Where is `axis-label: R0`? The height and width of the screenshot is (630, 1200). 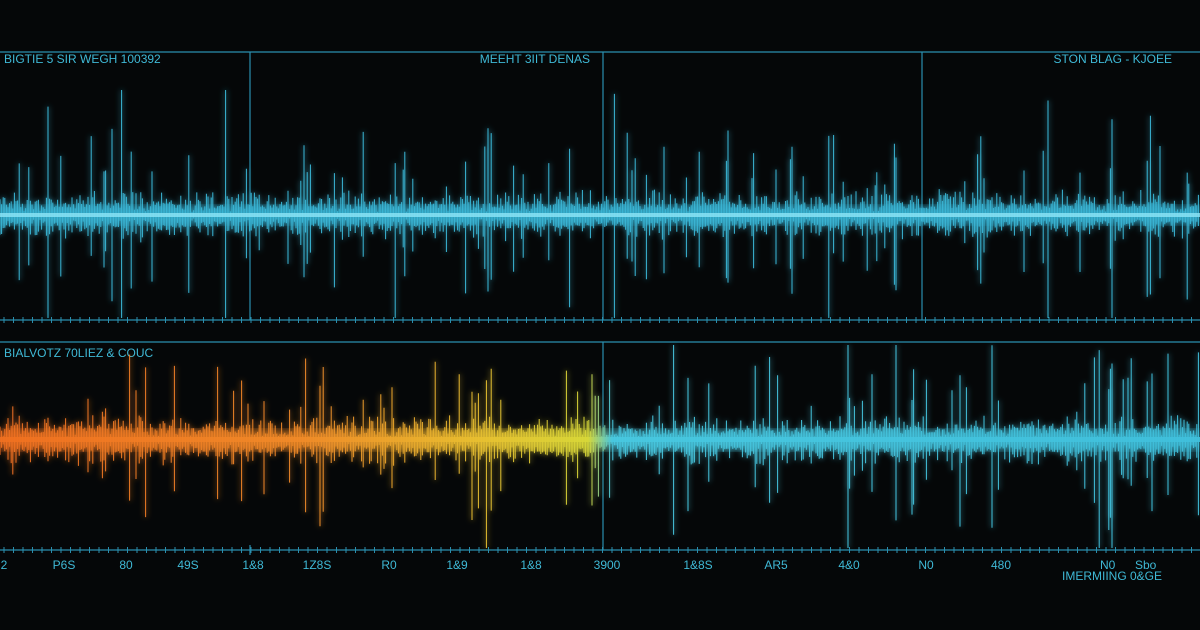 axis-label: R0 is located at coordinates (389, 565).